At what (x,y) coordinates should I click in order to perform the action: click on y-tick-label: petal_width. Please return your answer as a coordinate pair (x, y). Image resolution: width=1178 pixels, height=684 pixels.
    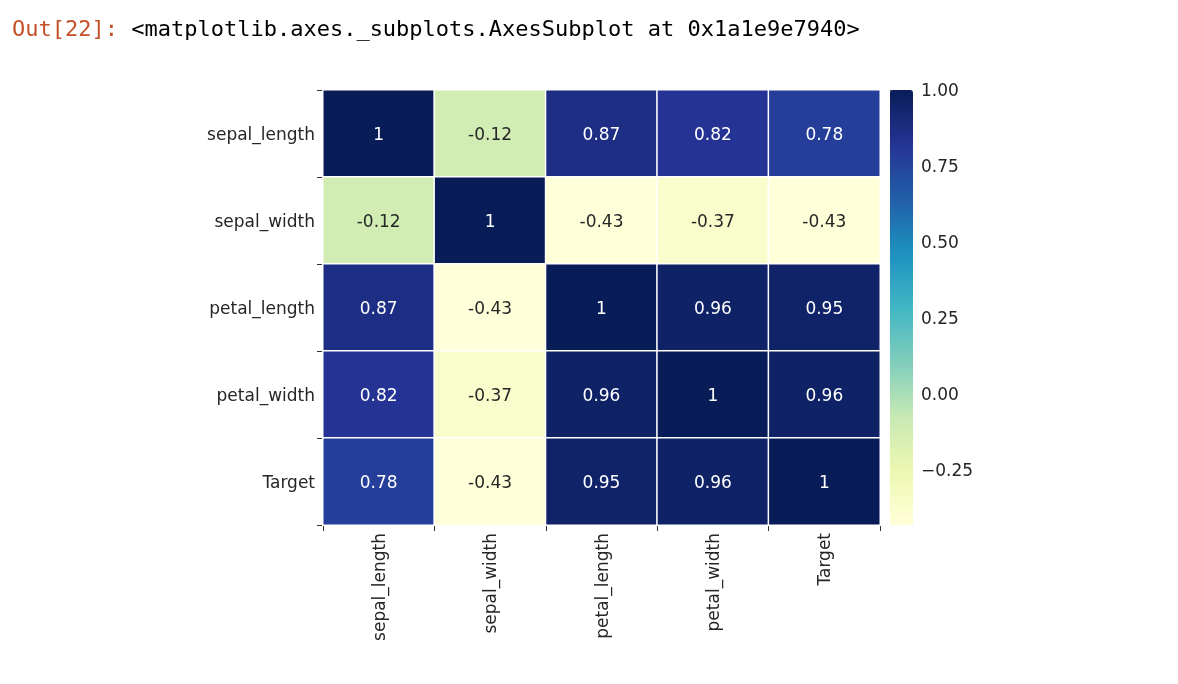
    Looking at the image, I should click on (265, 395).